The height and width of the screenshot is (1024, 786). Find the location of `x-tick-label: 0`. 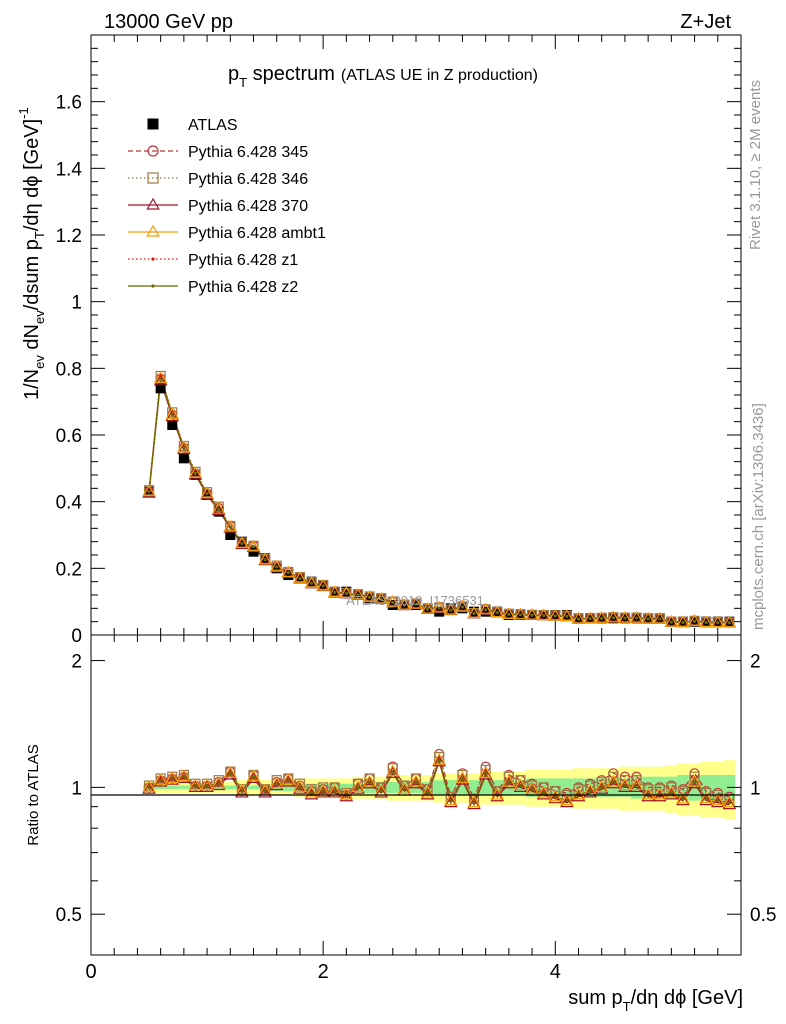

x-tick-label: 0 is located at coordinates (90, 972).